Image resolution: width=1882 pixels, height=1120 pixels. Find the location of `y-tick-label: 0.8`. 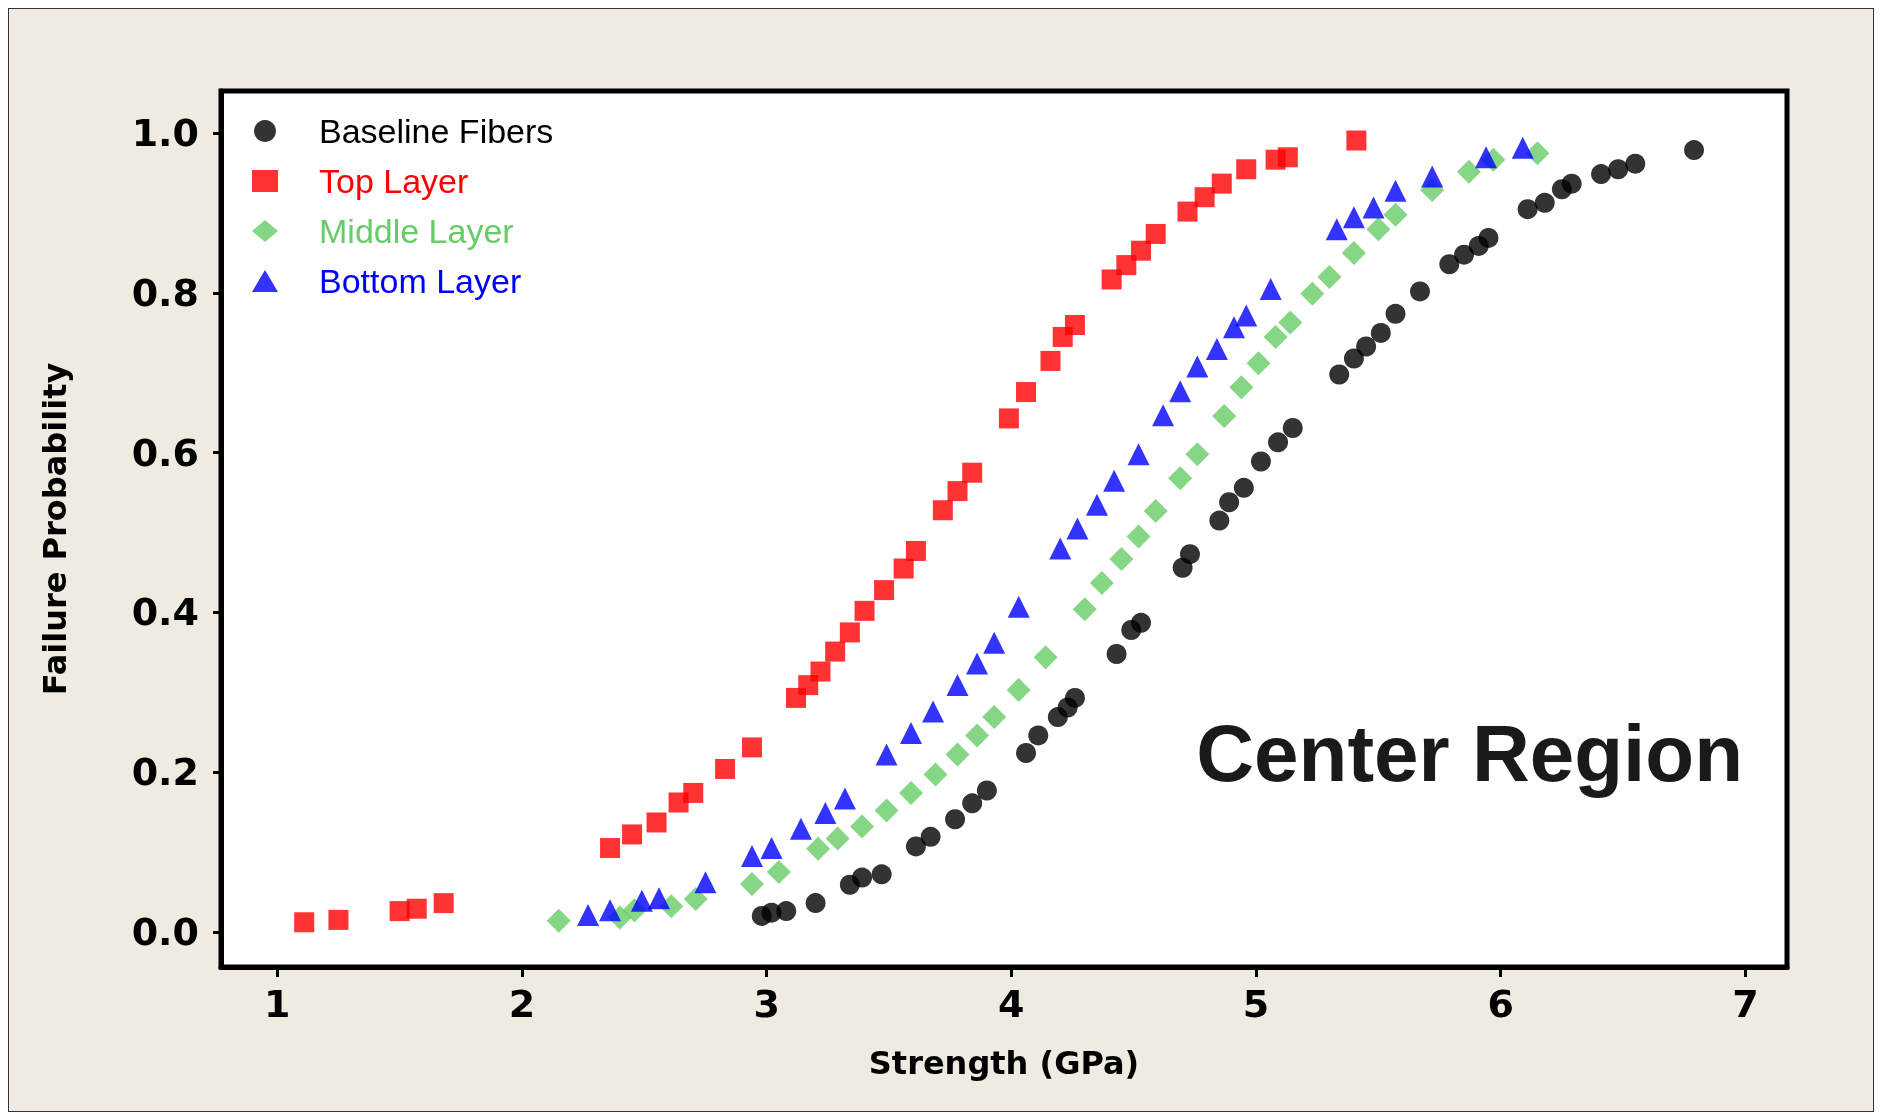

y-tick-label: 0.8 is located at coordinates (165, 293).